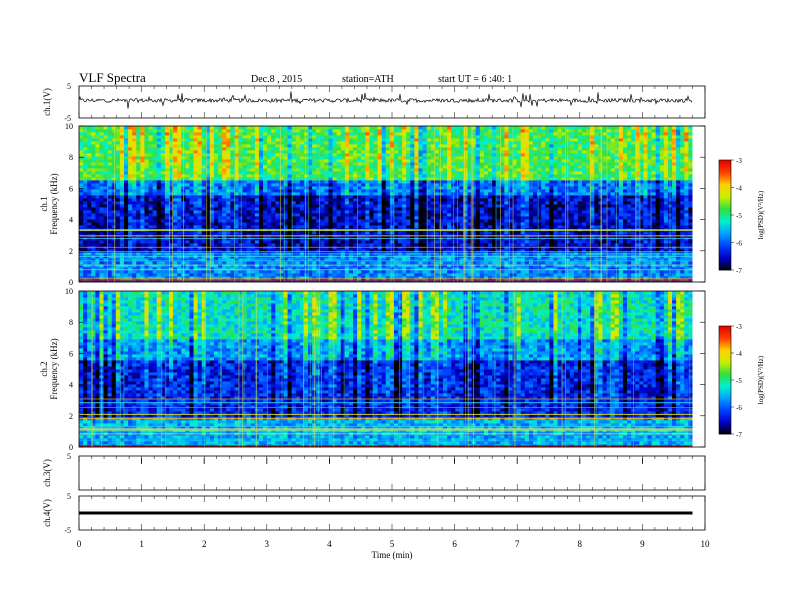 This screenshot has width=792, height=612. Describe the element at coordinates (739, 354) in the screenshot. I see `ch2-colorbar-tick-label: -4` at that location.